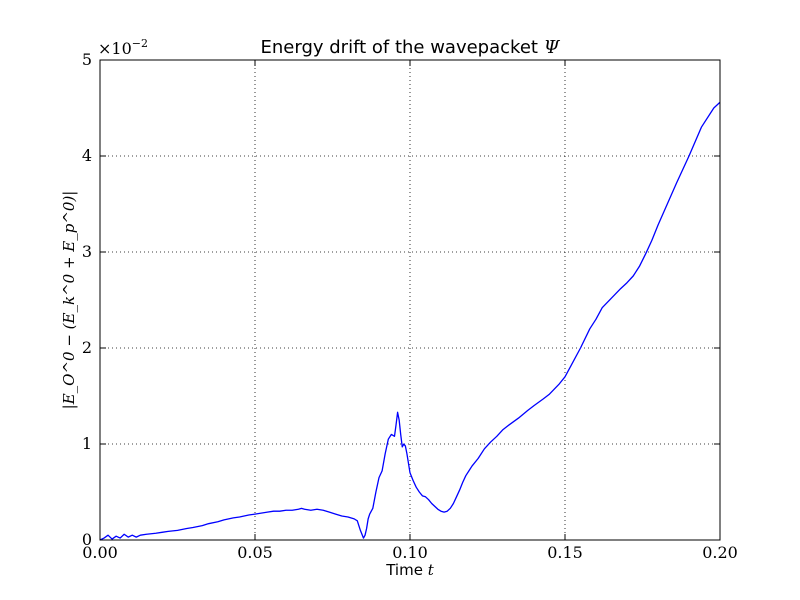 This screenshot has height=600, width=800. I want to click on x-tick-label: 0.10, so click(410, 552).